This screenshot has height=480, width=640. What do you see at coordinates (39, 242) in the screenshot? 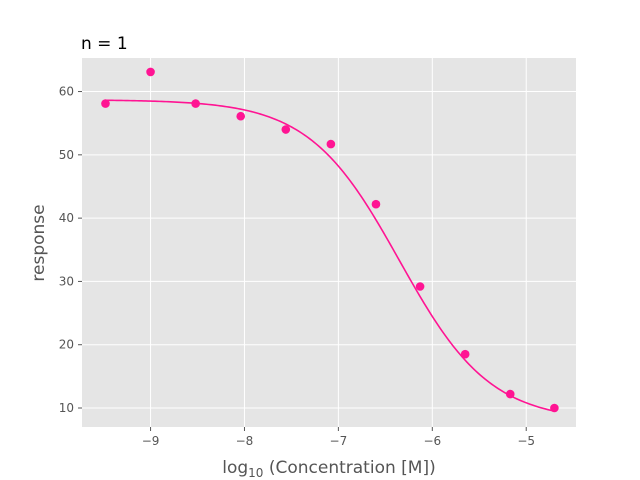
I see `y-axis-label: response` at bounding box center [39, 242].